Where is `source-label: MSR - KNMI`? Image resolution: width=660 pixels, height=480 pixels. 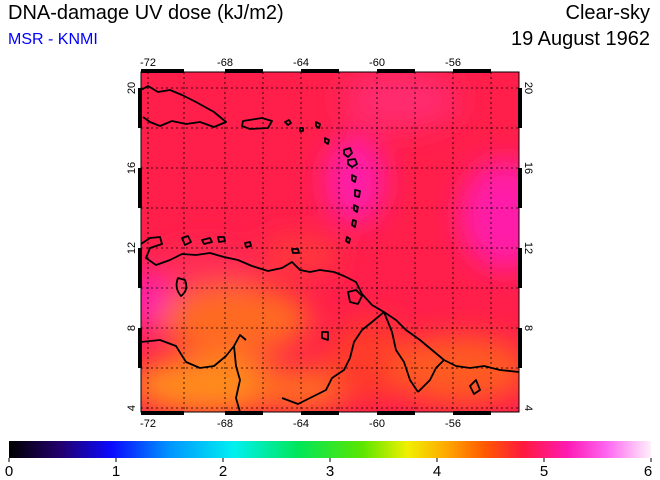
source-label: MSR - KNMI is located at coordinates (53, 39).